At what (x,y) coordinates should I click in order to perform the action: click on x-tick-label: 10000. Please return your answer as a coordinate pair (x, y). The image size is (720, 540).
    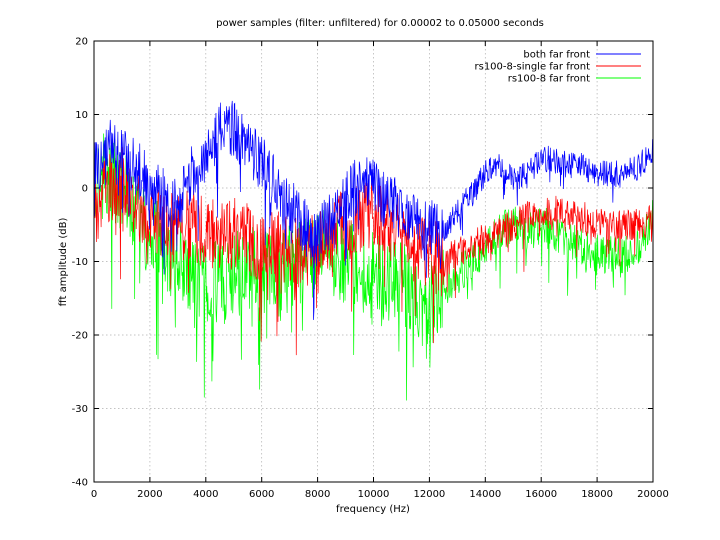
    Looking at the image, I should click on (374, 494).